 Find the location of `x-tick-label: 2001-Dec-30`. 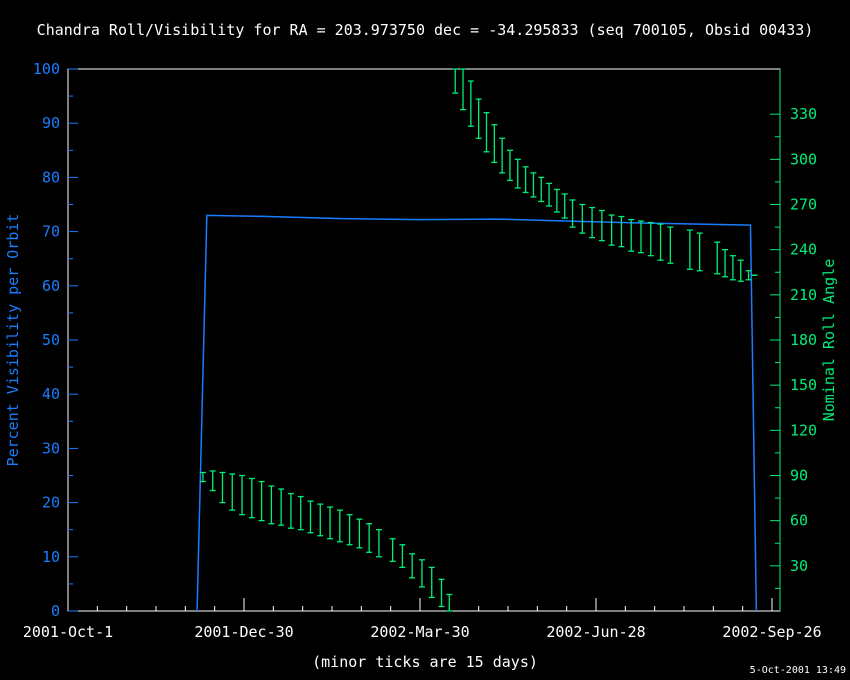

x-tick-label: 2001-Dec-30 is located at coordinates (243, 632).